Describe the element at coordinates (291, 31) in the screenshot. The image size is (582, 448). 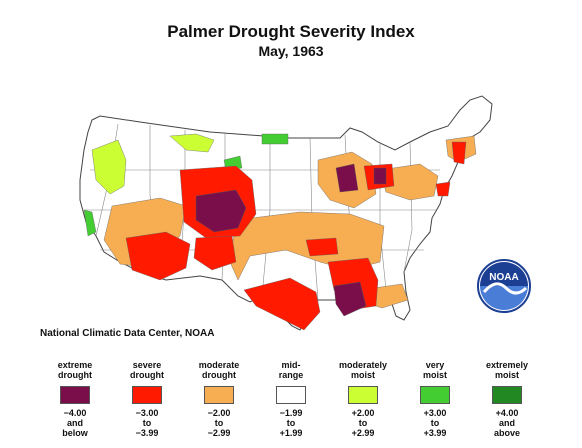
I see `map-title: Palmer Drought Severity Index` at that location.